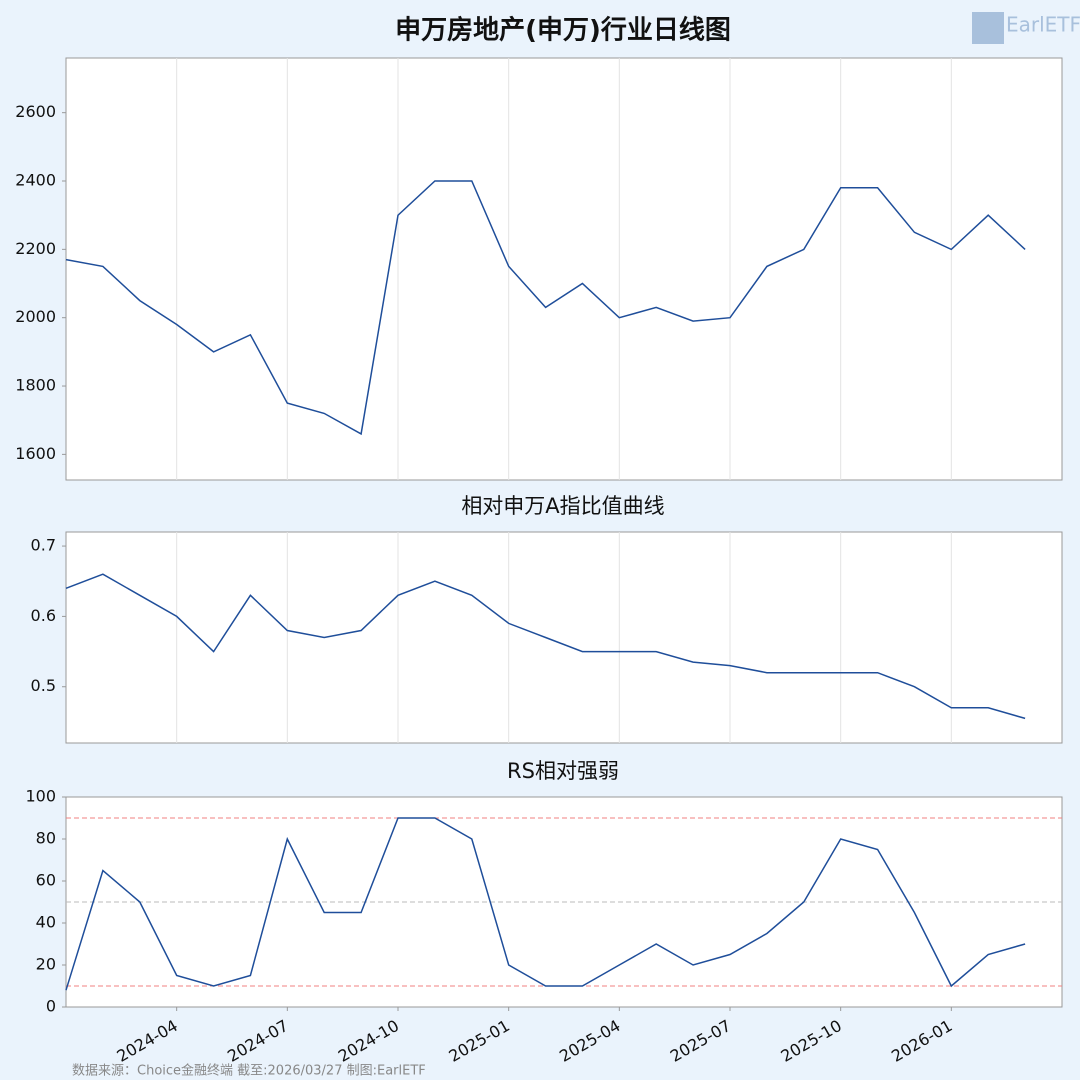 The width and height of the screenshot is (1080, 1080). I want to click on panel-title: 相对申万A指比值曲线, so click(562, 506).